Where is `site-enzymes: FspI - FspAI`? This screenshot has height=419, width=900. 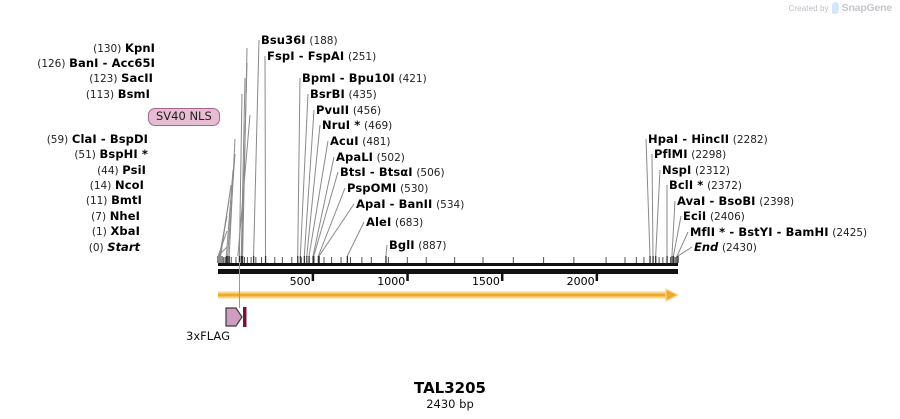 site-enzymes: FspI - FspAI is located at coordinates (306, 56).